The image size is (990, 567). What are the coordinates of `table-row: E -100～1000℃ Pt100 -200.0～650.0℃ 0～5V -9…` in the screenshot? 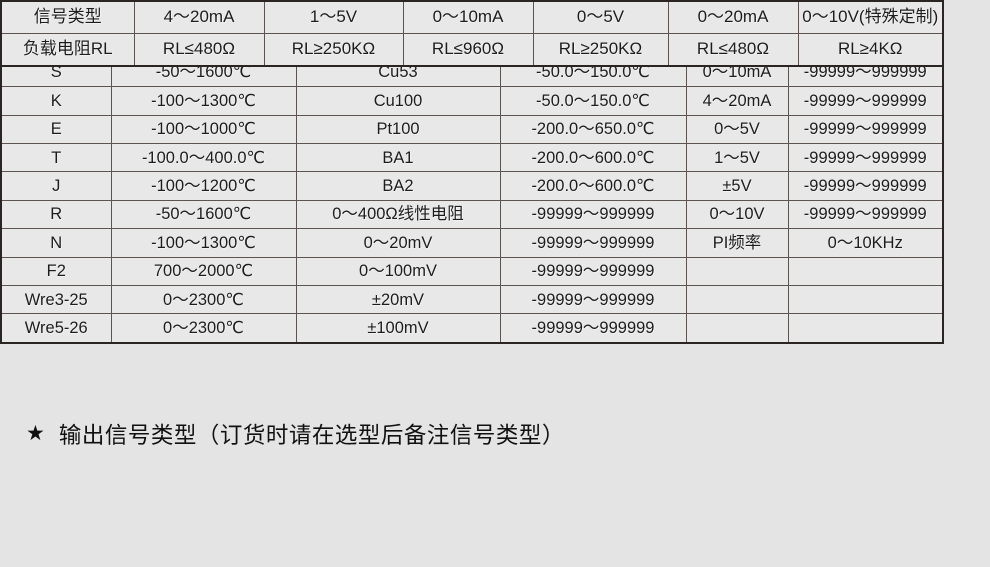 It's located at (472, 129).